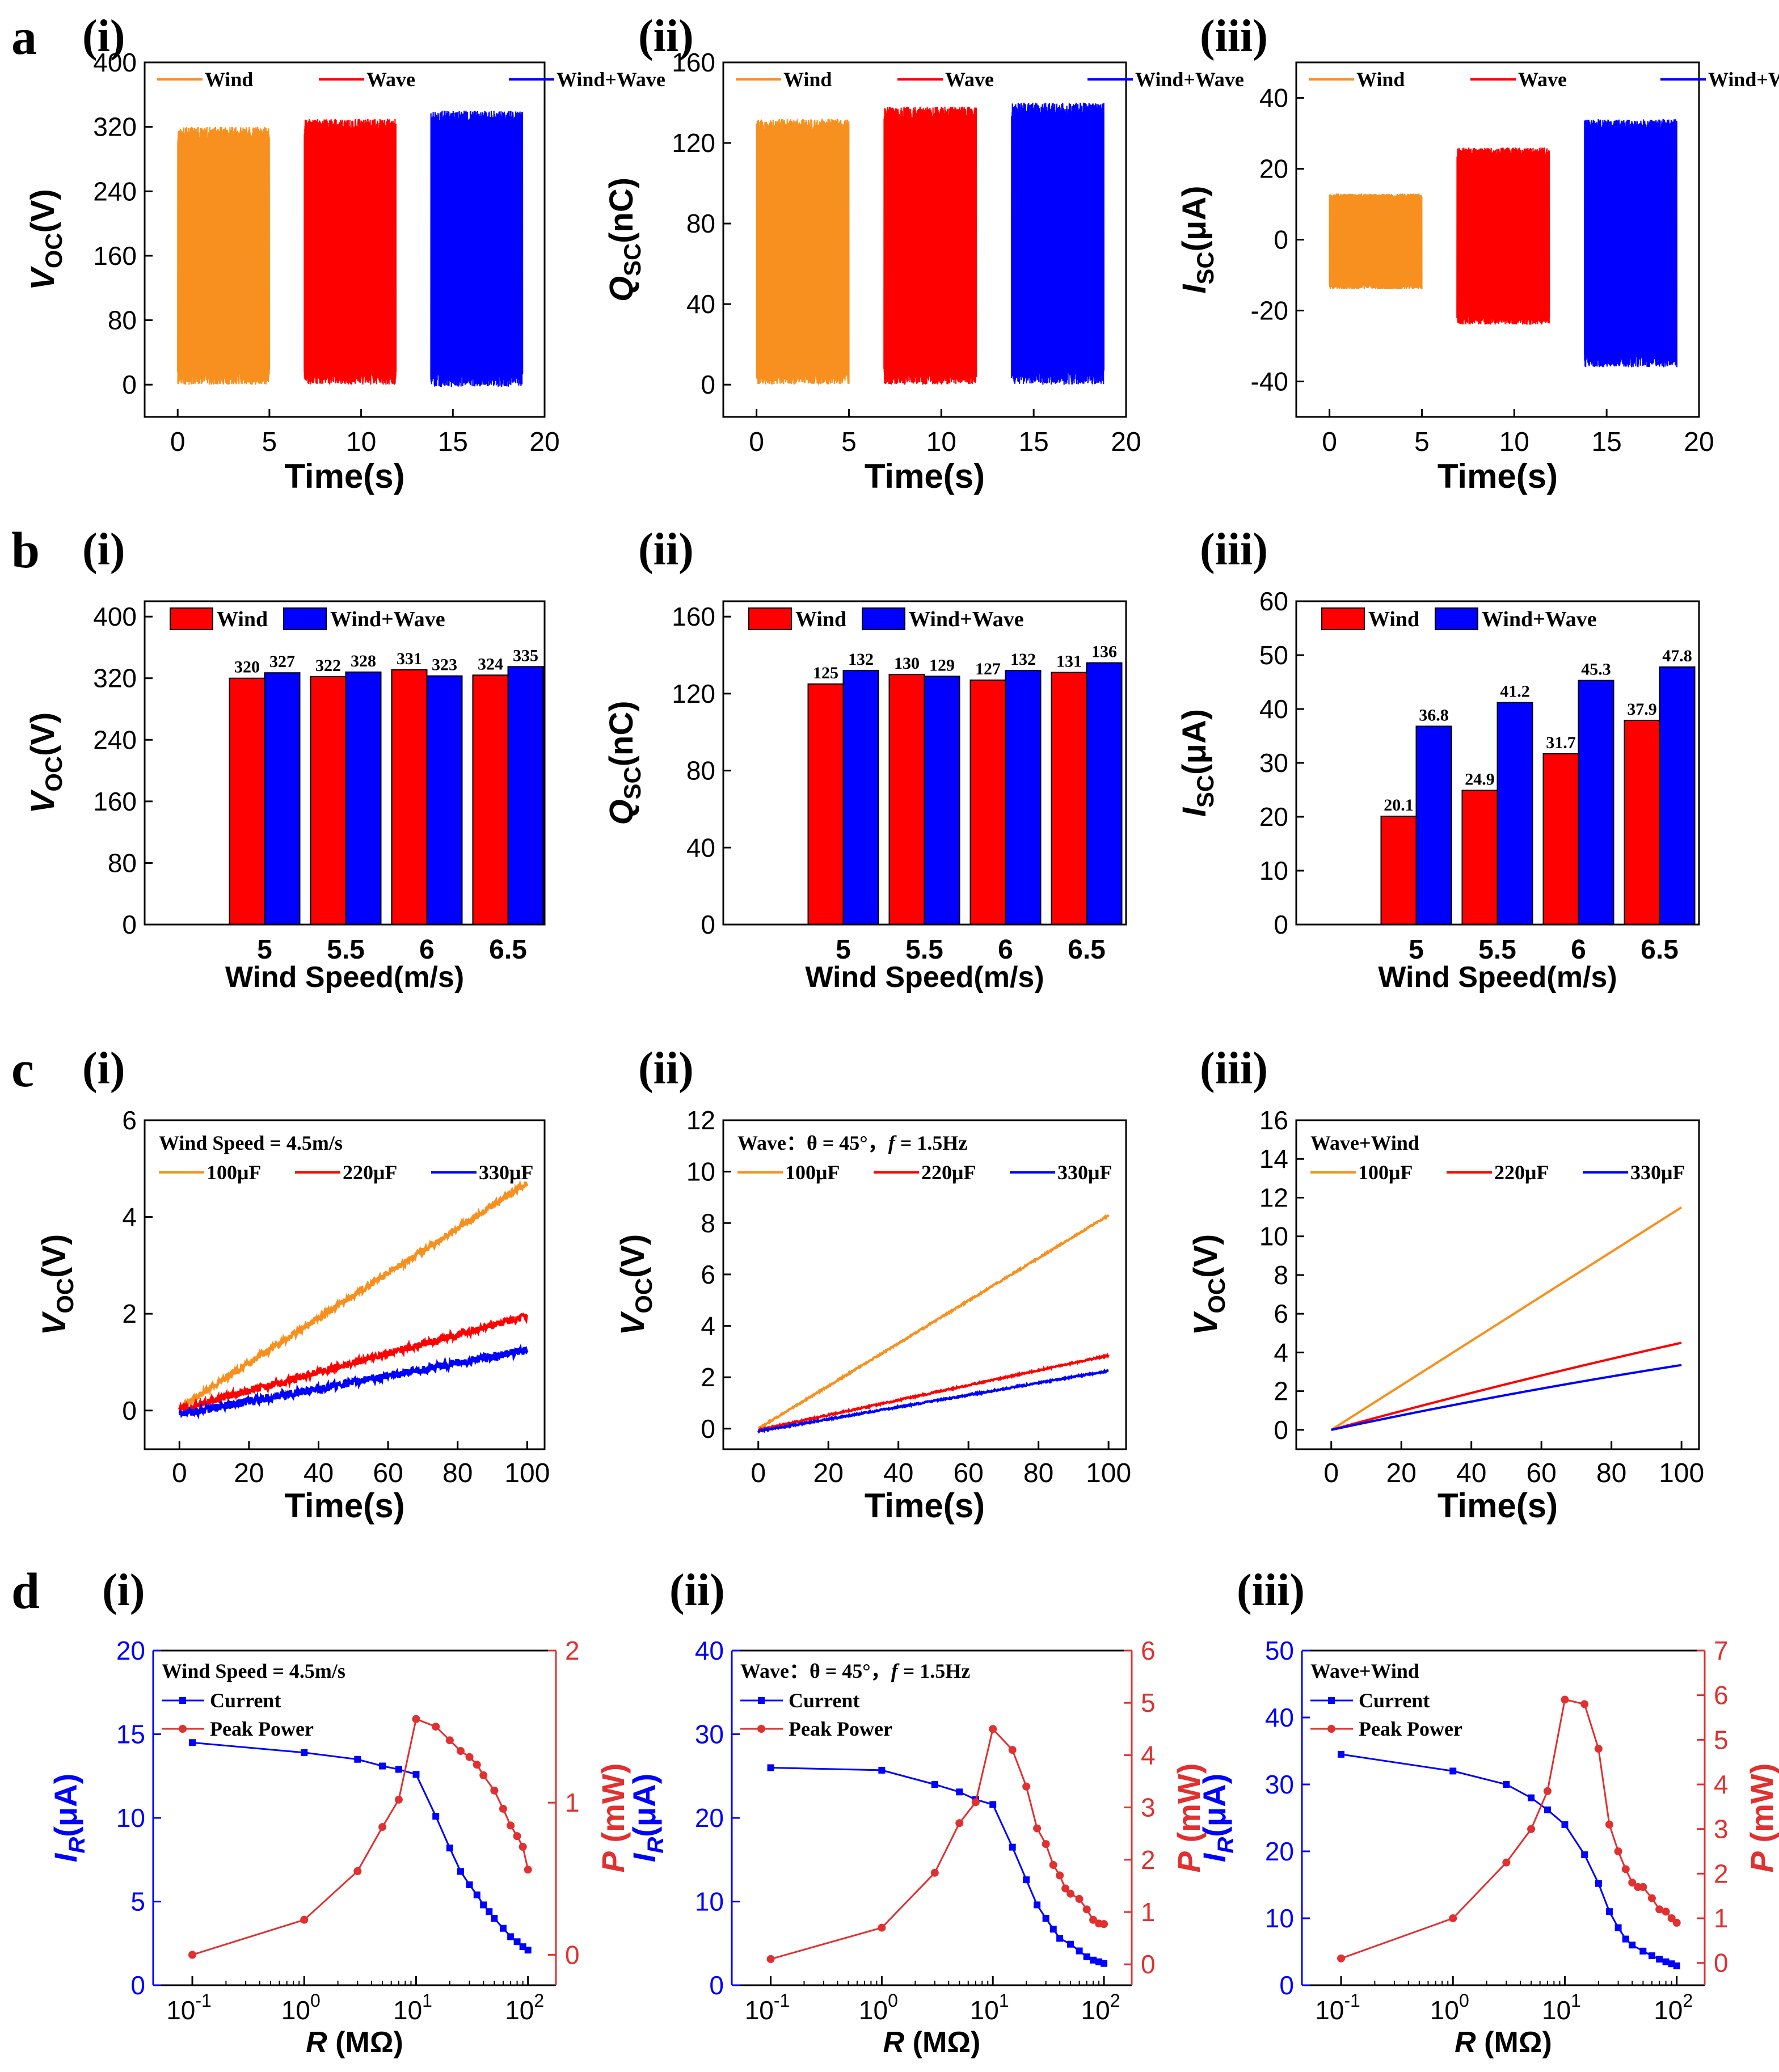  Describe the element at coordinates (855, 1671) in the screenshot. I see `annotation: Wave：θ = 45°，f = 1.5Hz` at that location.